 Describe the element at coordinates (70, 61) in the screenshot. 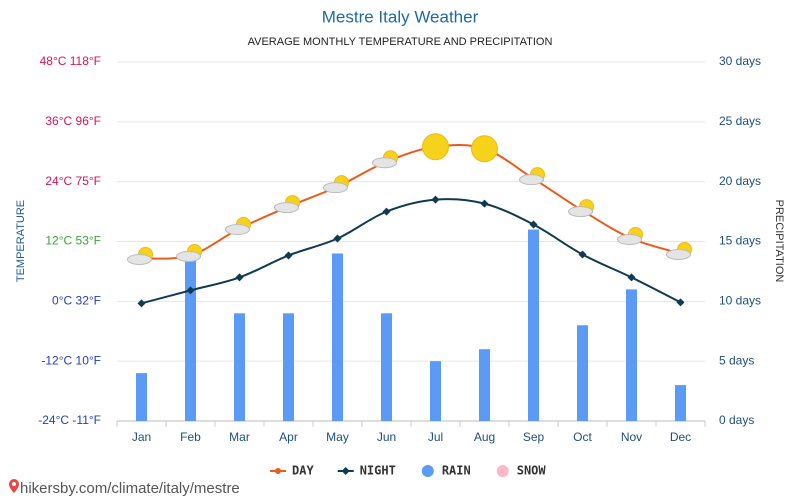

I see `y-tick-label: 48°C 118°F` at that location.